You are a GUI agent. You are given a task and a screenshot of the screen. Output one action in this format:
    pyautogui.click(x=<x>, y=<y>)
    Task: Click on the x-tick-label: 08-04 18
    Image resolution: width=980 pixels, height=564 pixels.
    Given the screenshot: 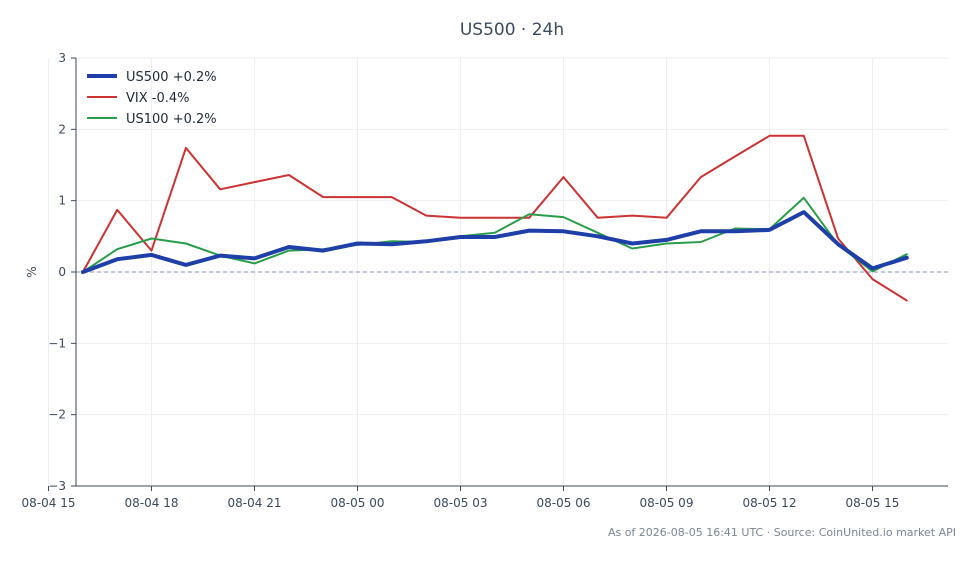 What is the action you would take?
    pyautogui.click(x=152, y=503)
    